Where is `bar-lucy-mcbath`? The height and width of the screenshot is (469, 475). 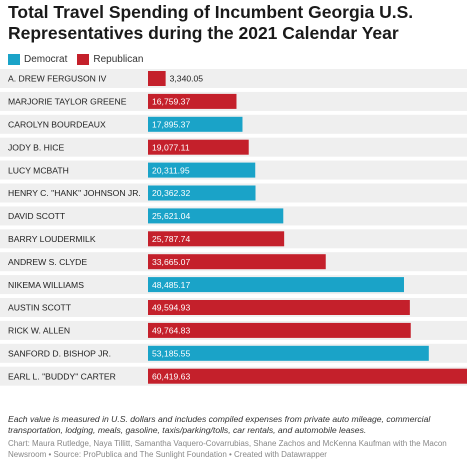
bar-lucy-mcbath is located at coordinates (202, 170).